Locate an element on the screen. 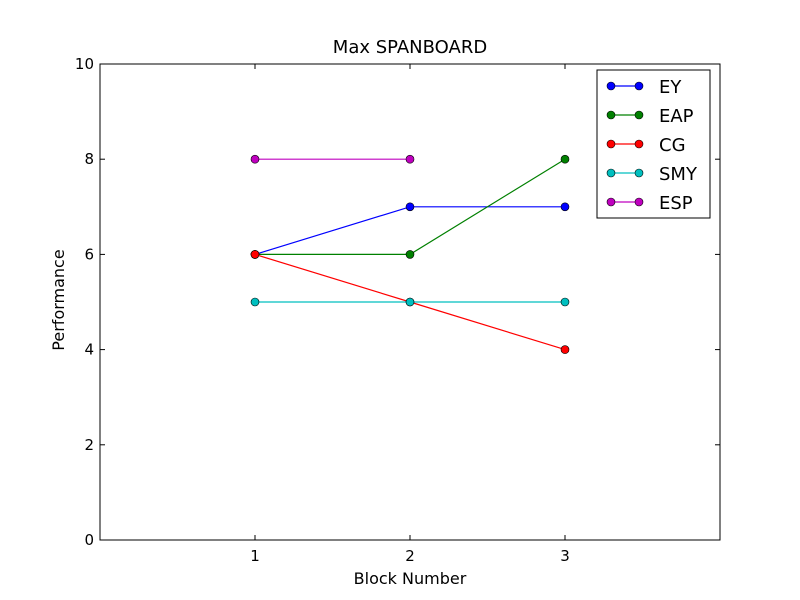 Image resolution: width=800 pixels, height=600 pixels. legend-label-esp: ESP is located at coordinates (676, 203).